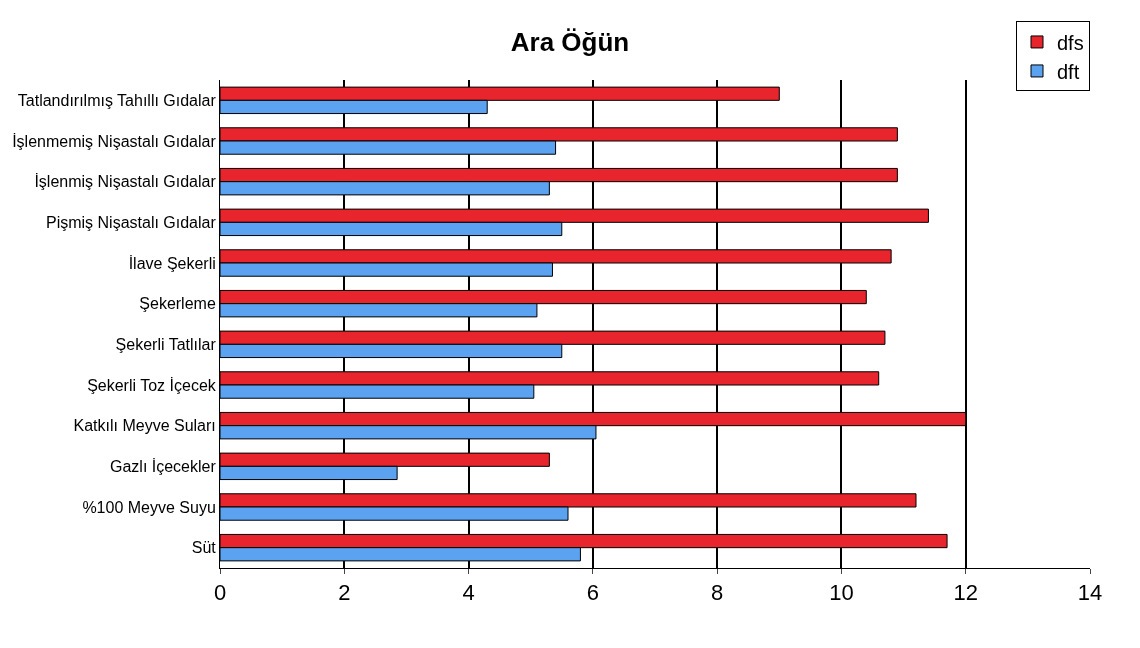 This screenshot has width=1140, height=648. What do you see at coordinates (570, 41) in the screenshot?
I see `chart-title: Ara Öğün` at bounding box center [570, 41].